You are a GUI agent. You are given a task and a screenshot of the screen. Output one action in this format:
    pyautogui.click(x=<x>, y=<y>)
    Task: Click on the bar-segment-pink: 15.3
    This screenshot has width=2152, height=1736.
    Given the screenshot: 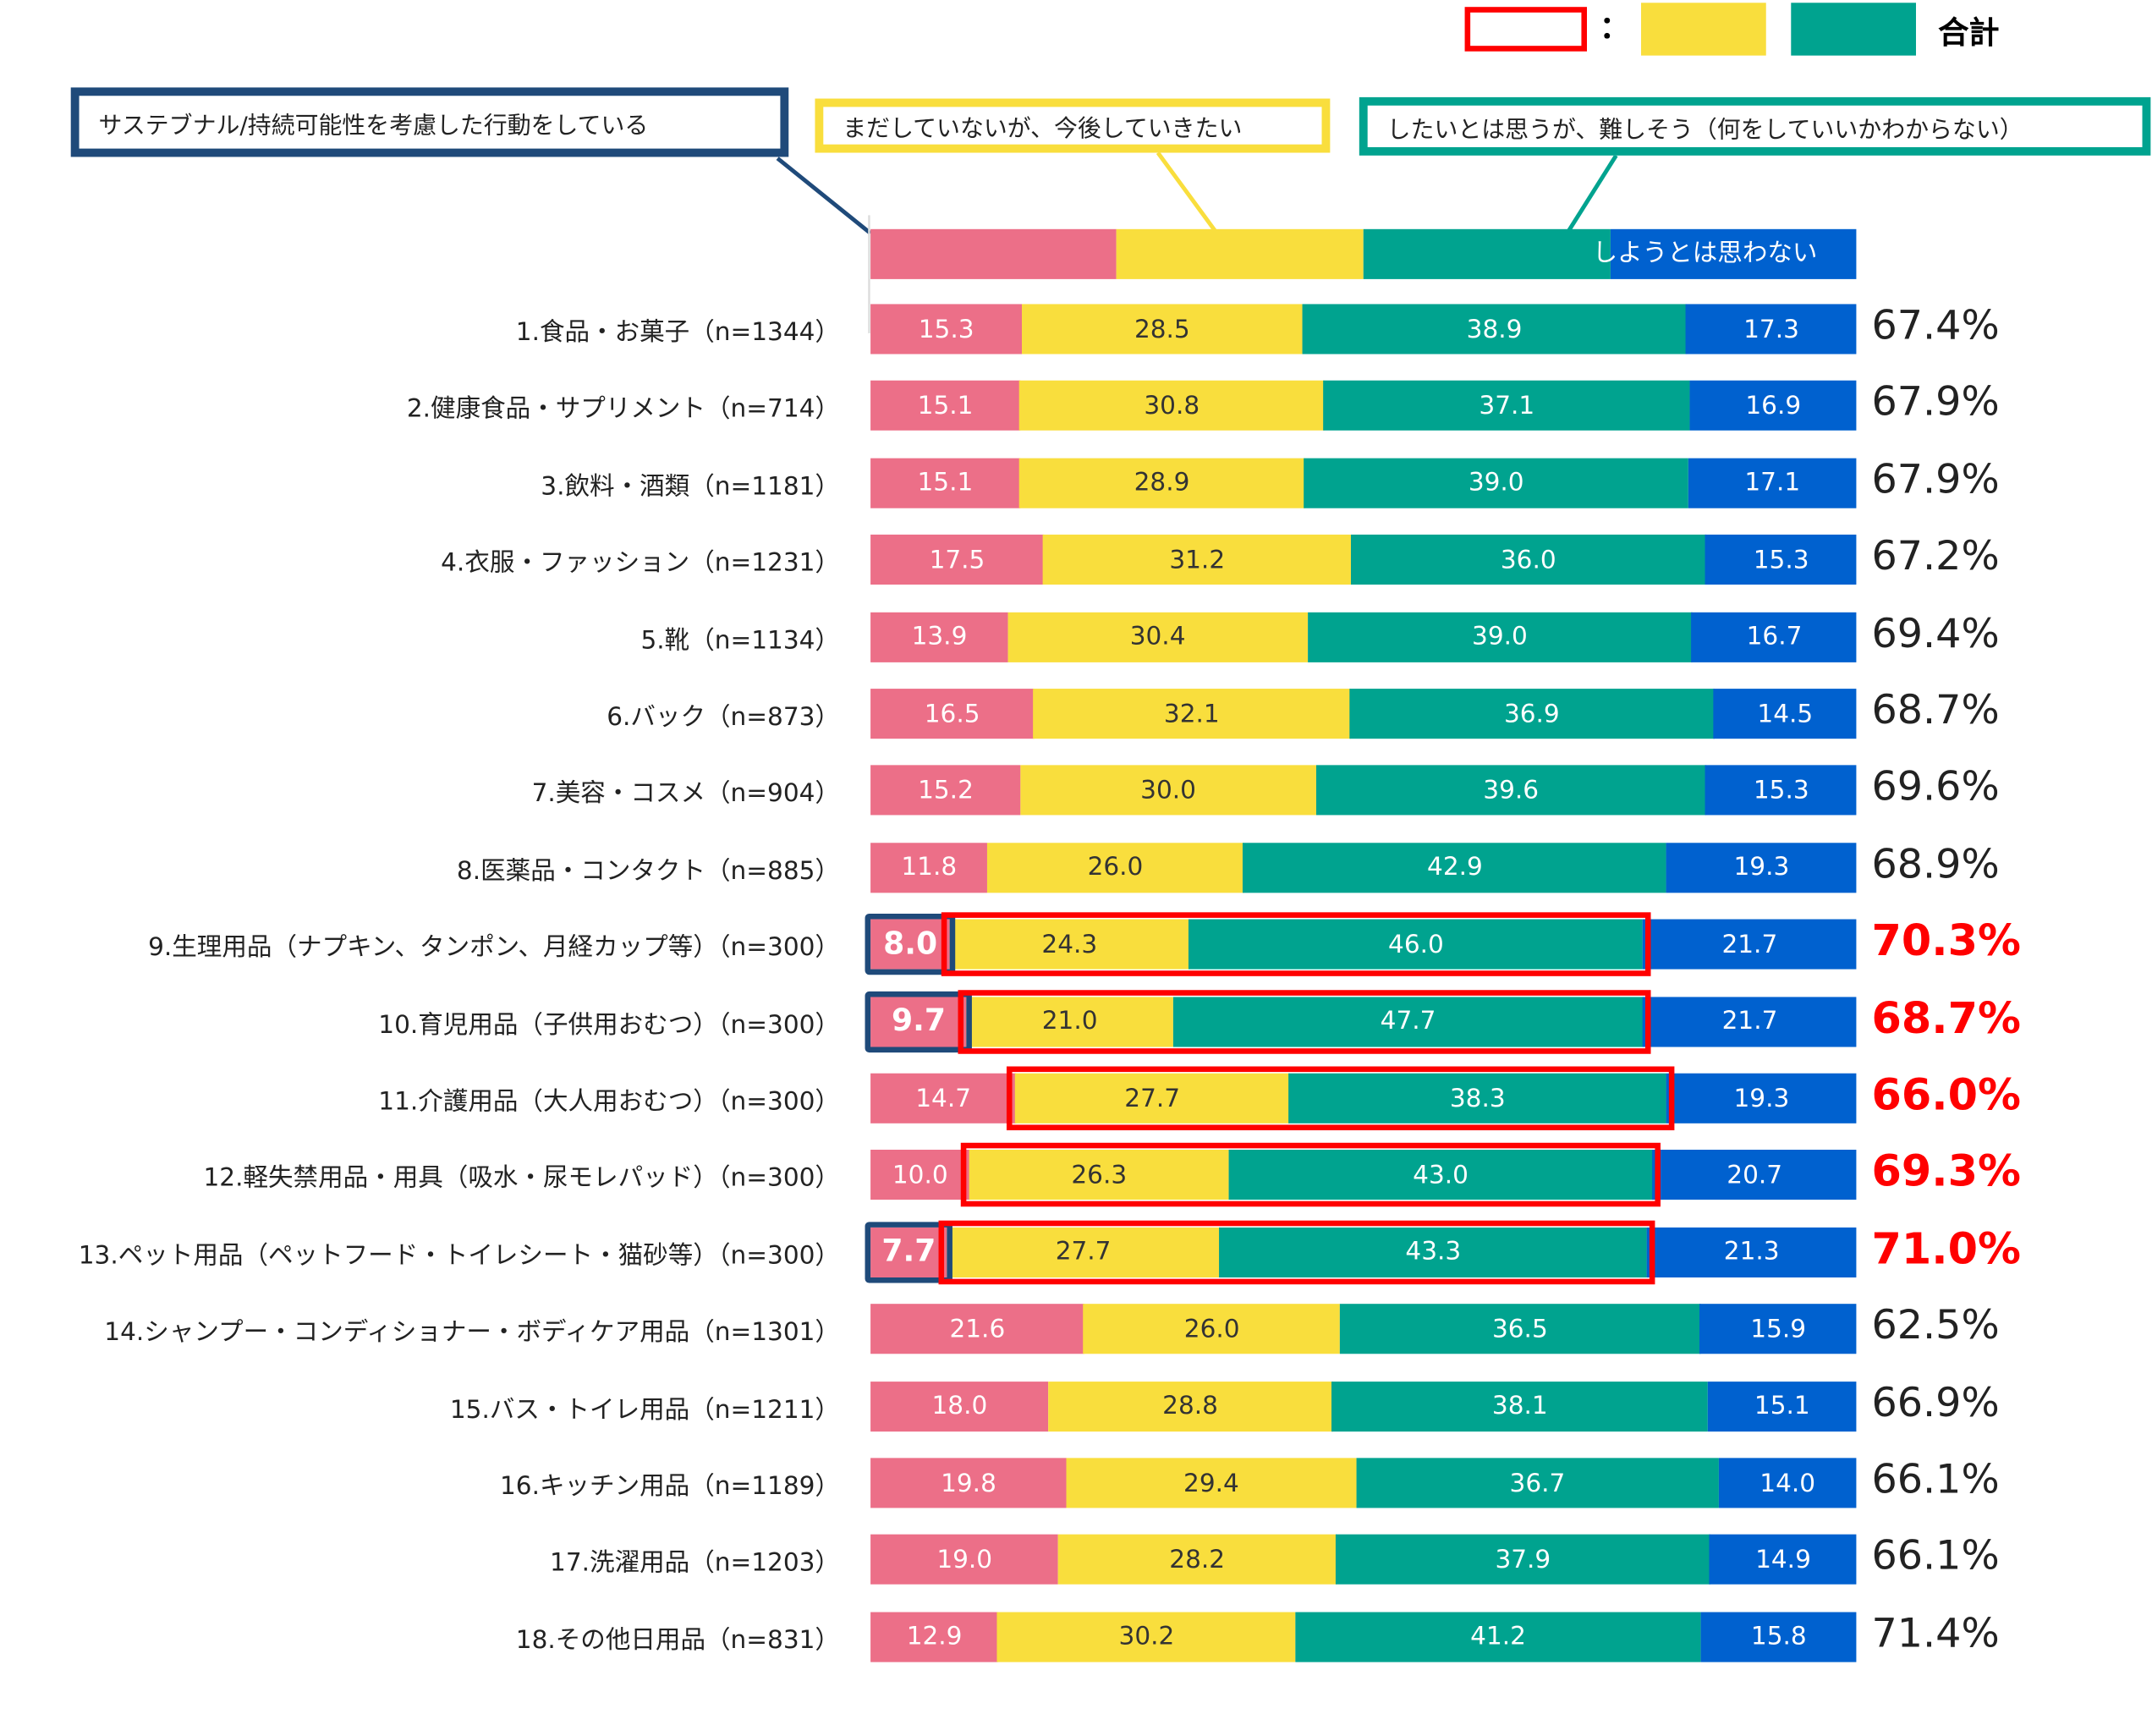 What is the action you would take?
    pyautogui.click(x=946, y=329)
    